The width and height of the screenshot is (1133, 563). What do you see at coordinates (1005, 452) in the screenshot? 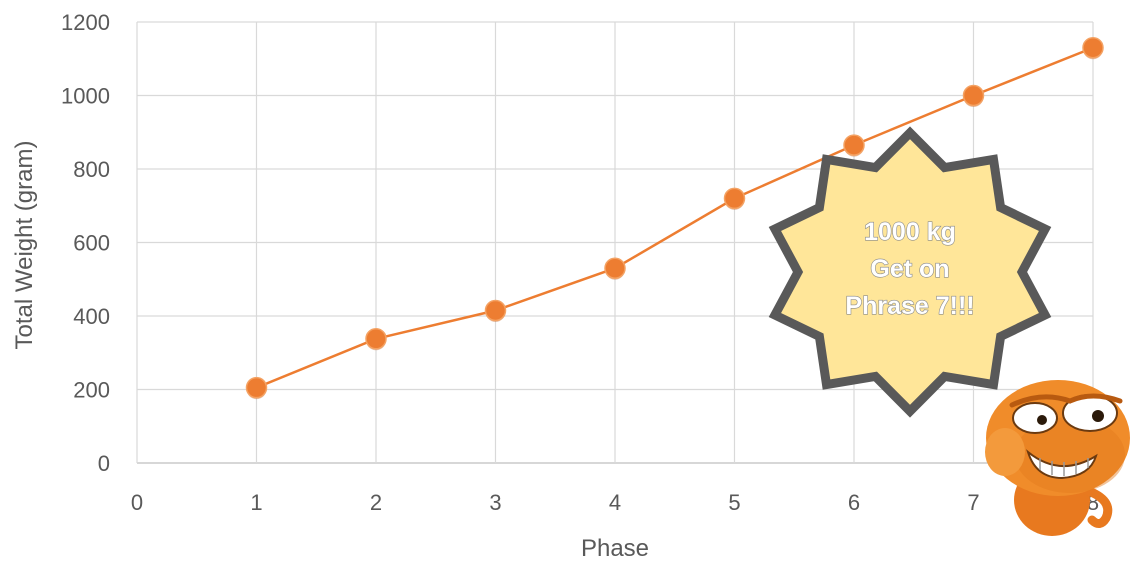
I see `mascot-hand` at bounding box center [1005, 452].